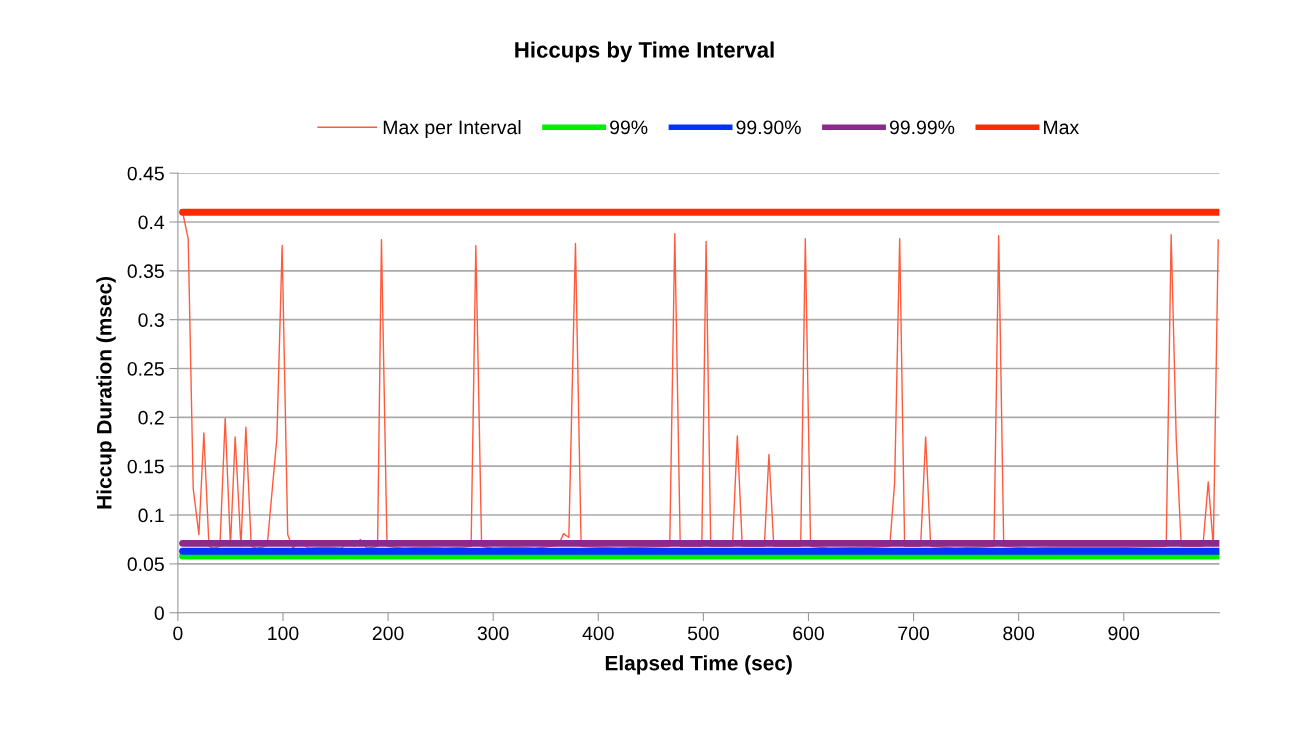 This screenshot has height=740, width=1289. I want to click on x-tick-label: 400, so click(598, 633).